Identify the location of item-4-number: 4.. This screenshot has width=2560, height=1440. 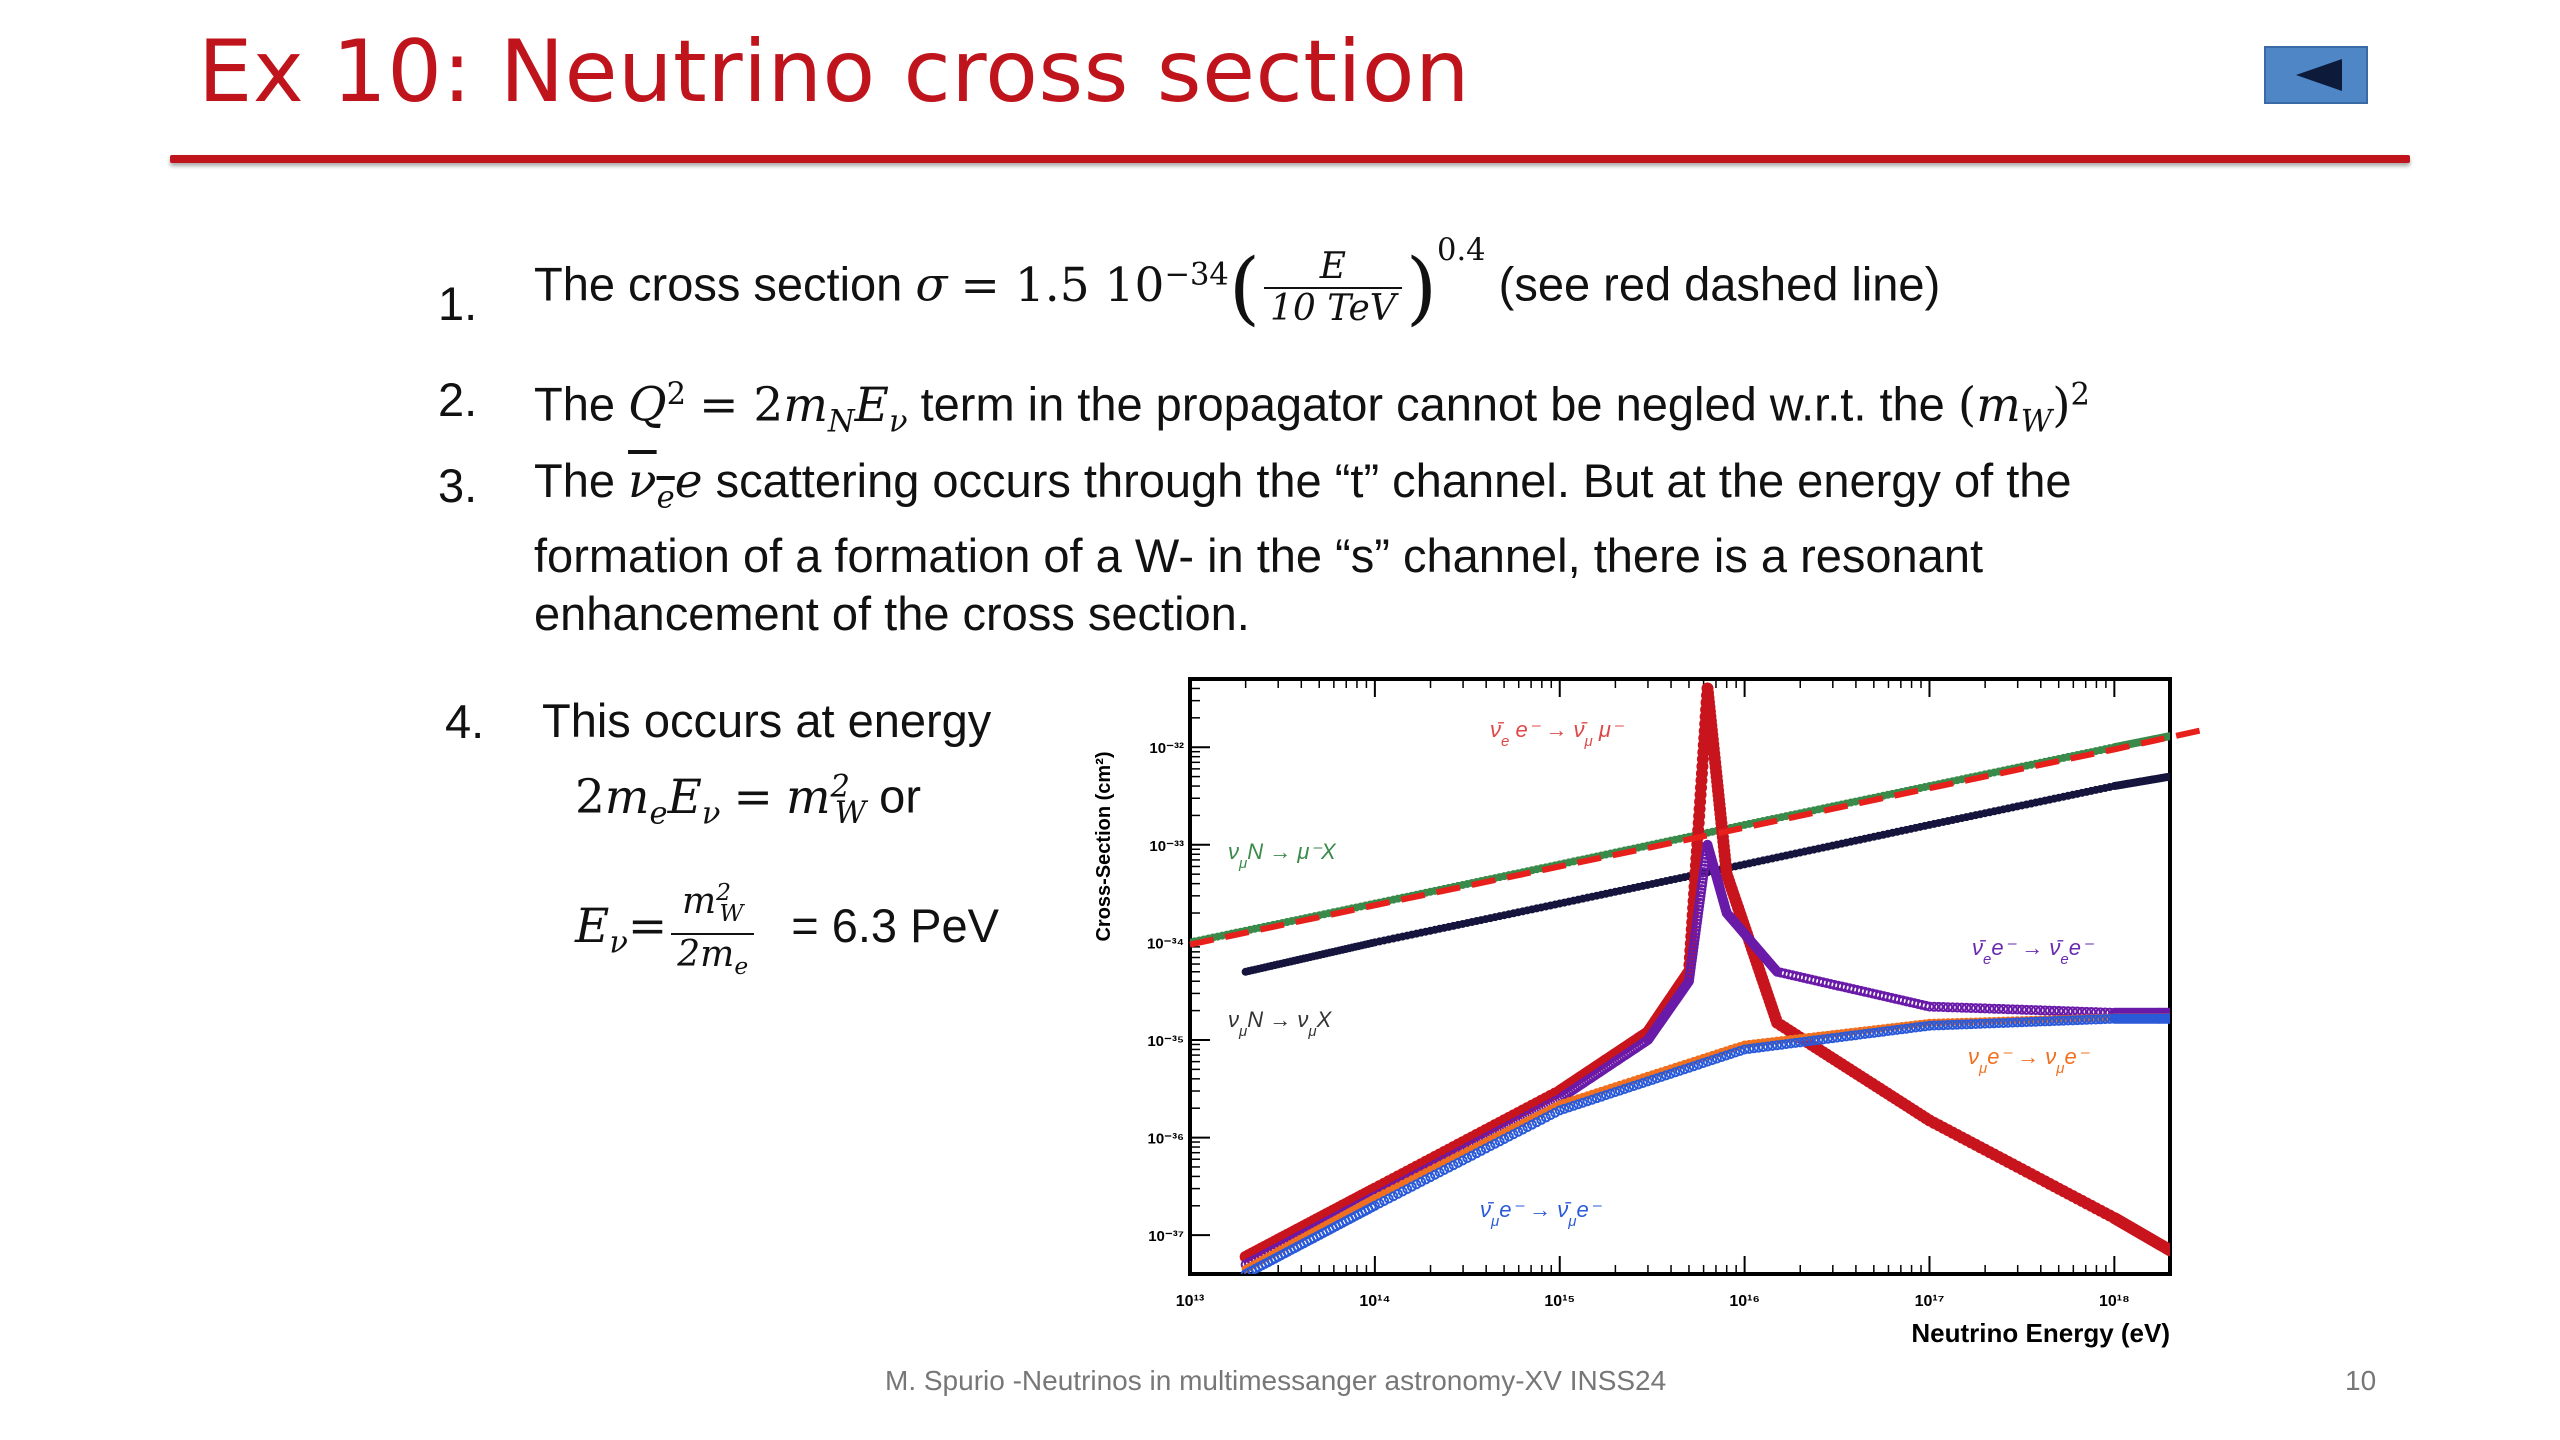
(465, 721).